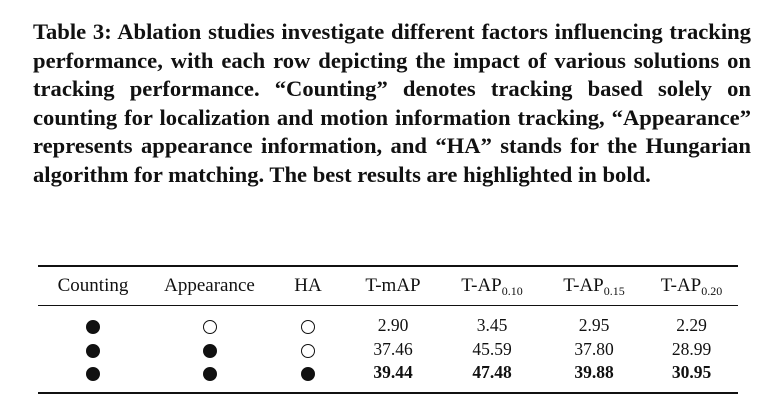 This screenshot has width=782, height=416. What do you see at coordinates (594, 286) in the screenshot?
I see `header-tap-015: T-AP0.15` at bounding box center [594, 286].